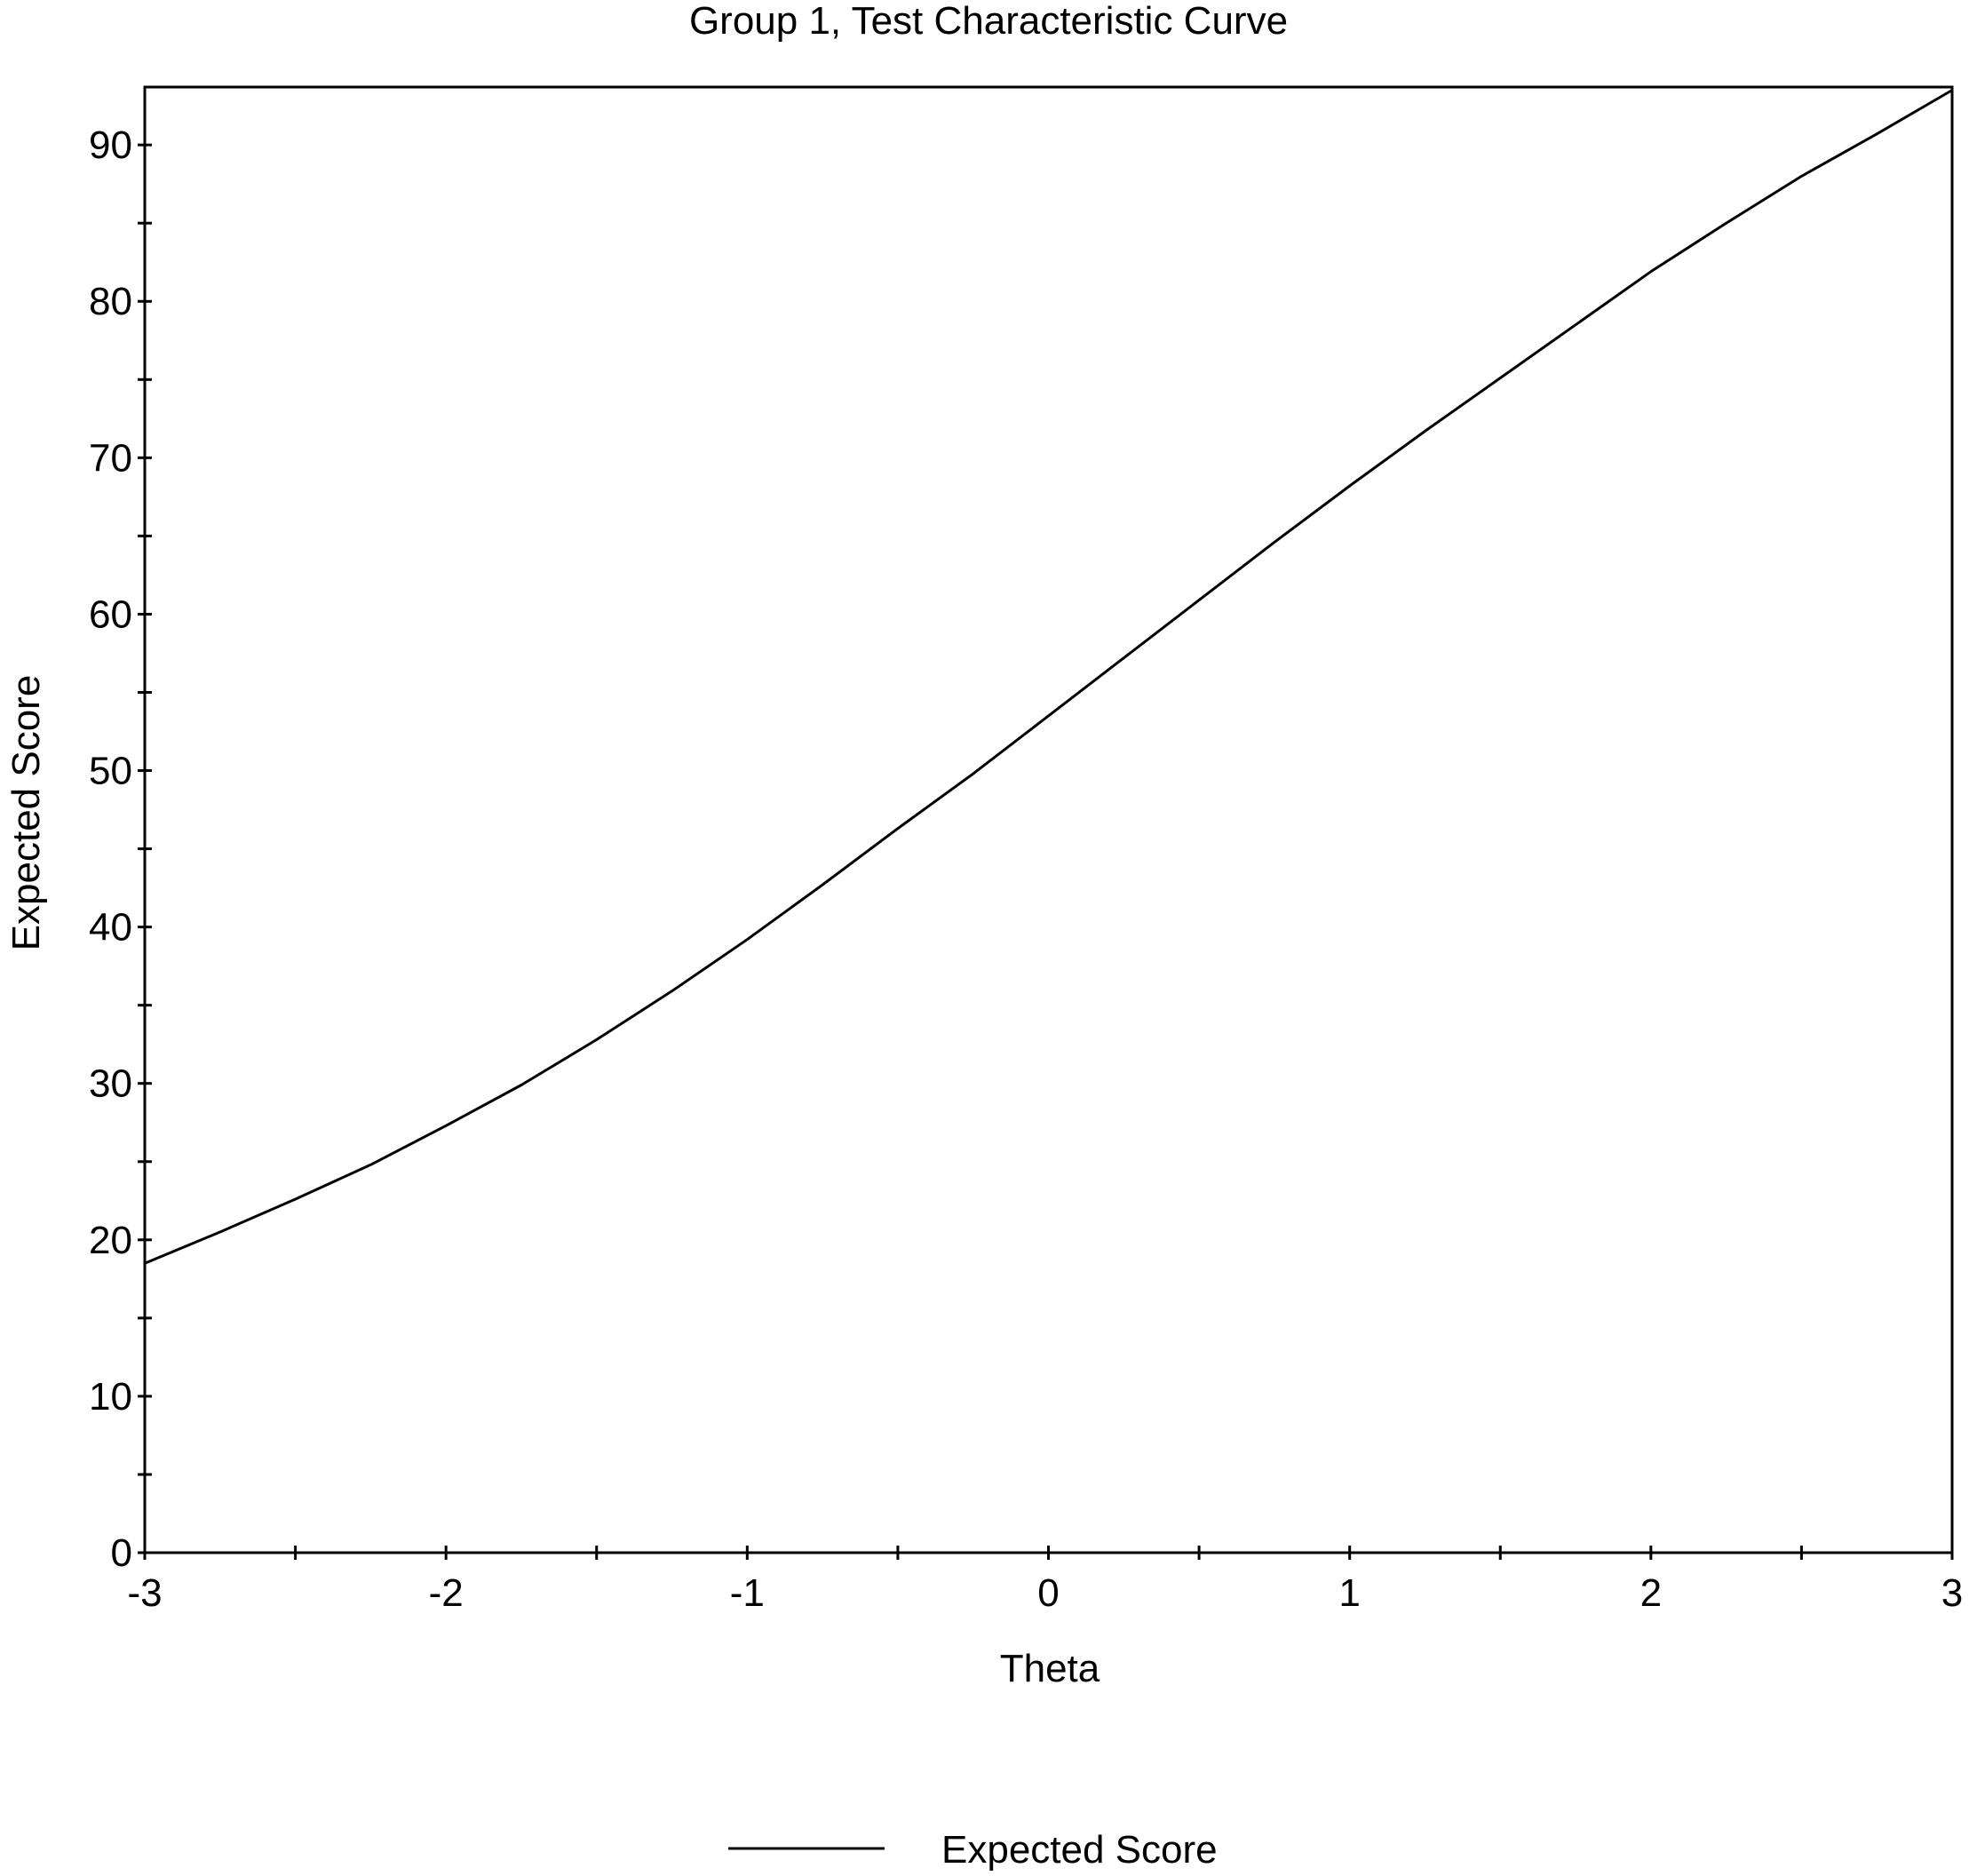  What do you see at coordinates (1079, 1850) in the screenshot?
I see `legend-label: Expected Score` at bounding box center [1079, 1850].